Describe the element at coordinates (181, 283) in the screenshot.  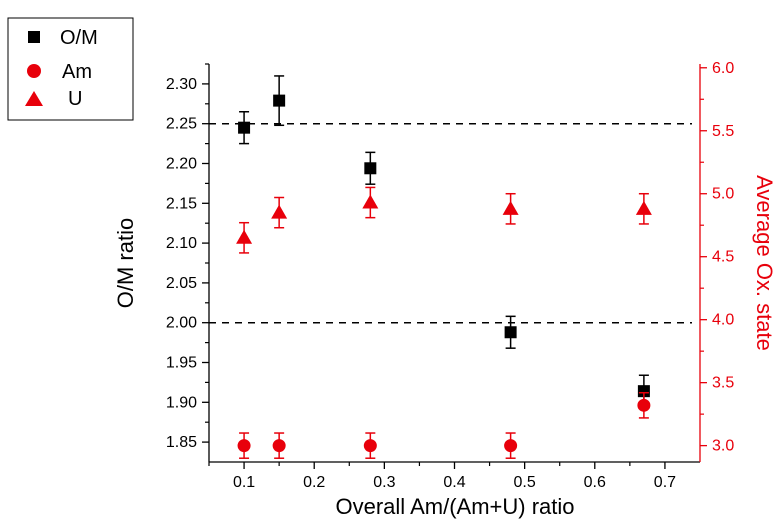
I see `y-left-tick-label: 2.05` at that location.